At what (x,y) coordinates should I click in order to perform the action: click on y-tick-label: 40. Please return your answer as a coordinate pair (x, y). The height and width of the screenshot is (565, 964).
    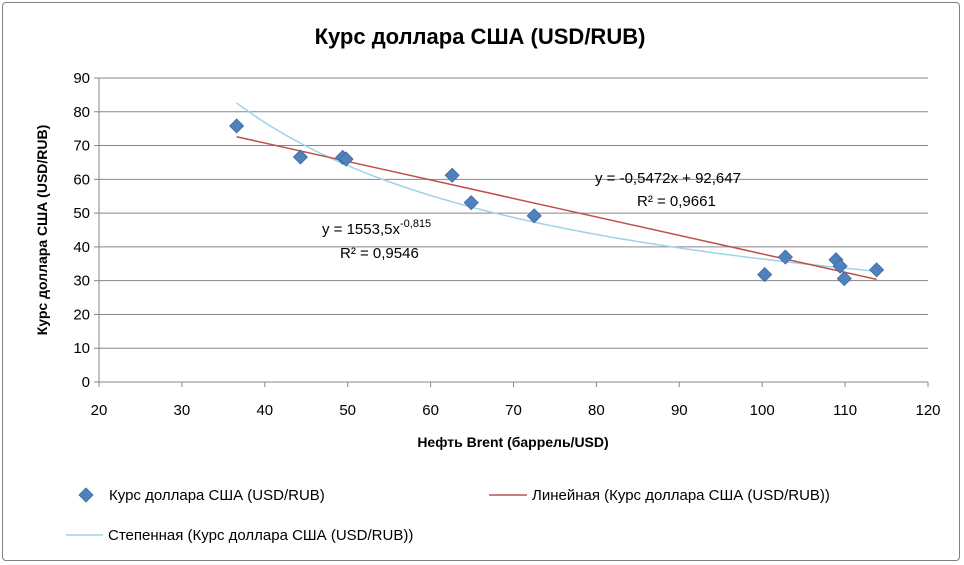
    Looking at the image, I should click on (81, 247).